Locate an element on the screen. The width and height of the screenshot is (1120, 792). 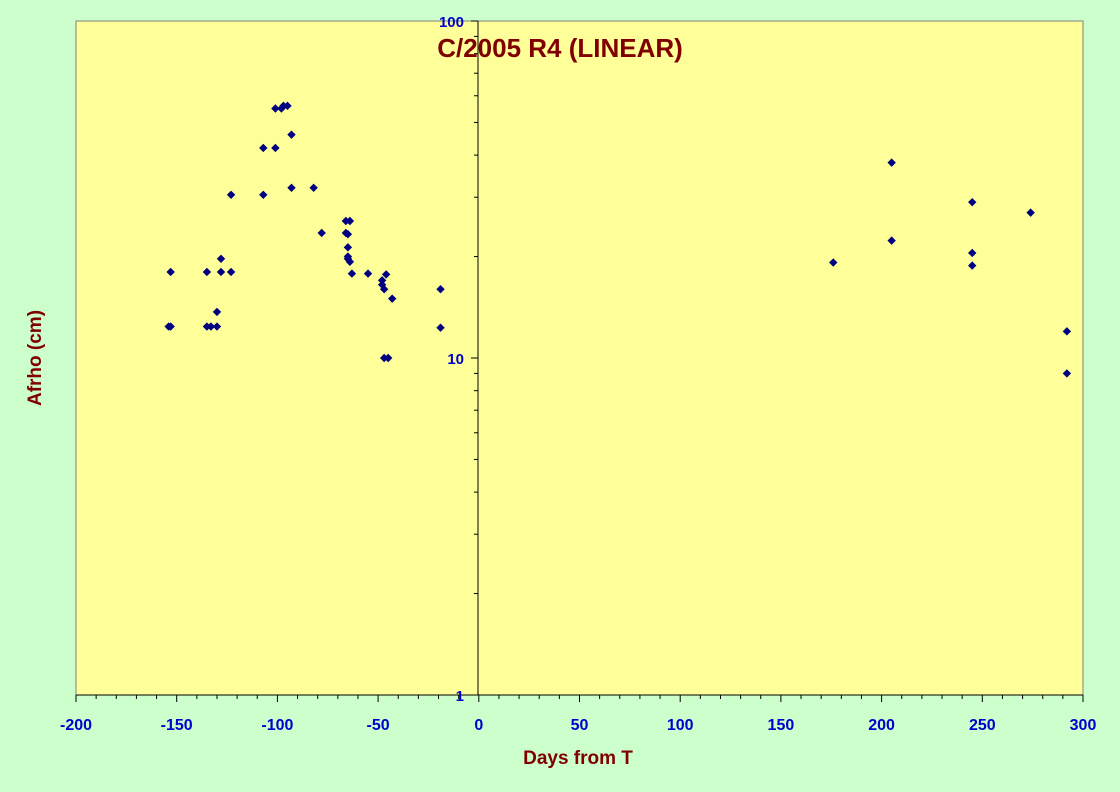
x-tick-label: 250 is located at coordinates (982, 725).